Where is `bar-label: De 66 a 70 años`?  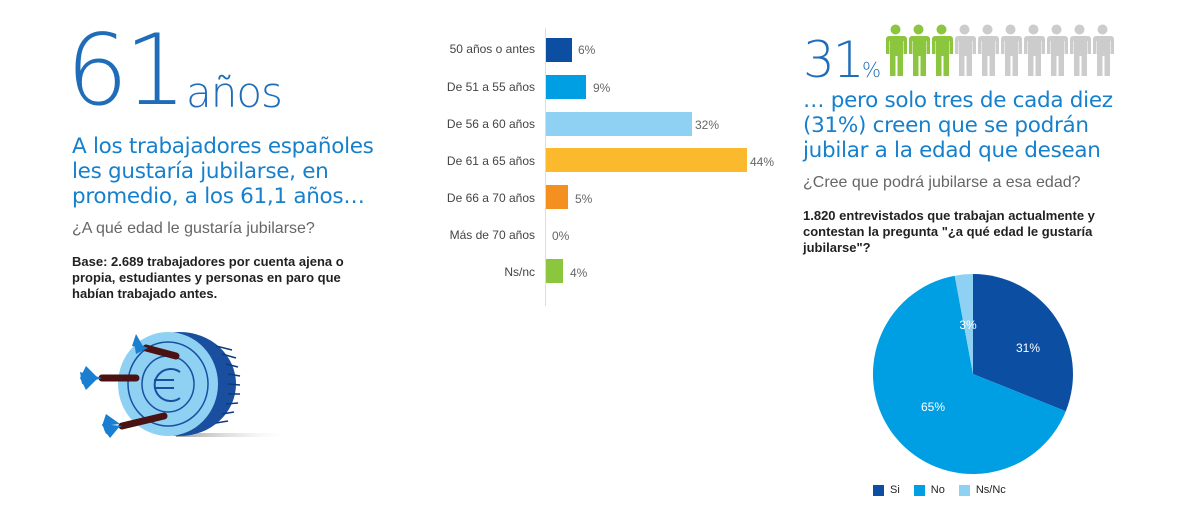 bar-label: De 66 a 70 años is located at coordinates (490, 198).